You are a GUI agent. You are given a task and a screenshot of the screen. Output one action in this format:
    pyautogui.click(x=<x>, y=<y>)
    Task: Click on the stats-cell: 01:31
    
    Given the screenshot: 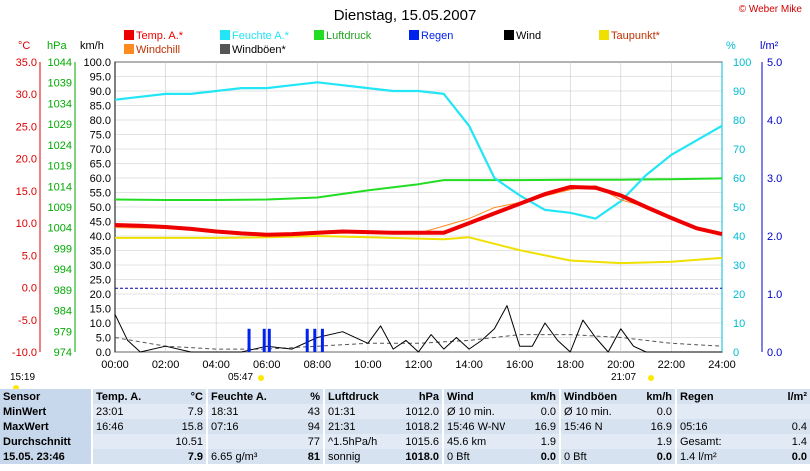 What is the action you would take?
    pyautogui.click(x=358, y=411)
    